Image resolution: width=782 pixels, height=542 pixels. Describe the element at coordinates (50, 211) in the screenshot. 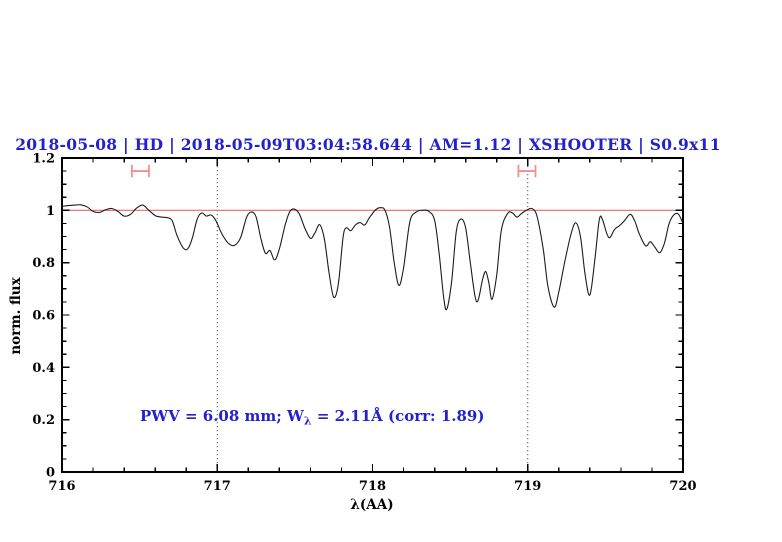

I see `y-tick-label: 1` at that location.